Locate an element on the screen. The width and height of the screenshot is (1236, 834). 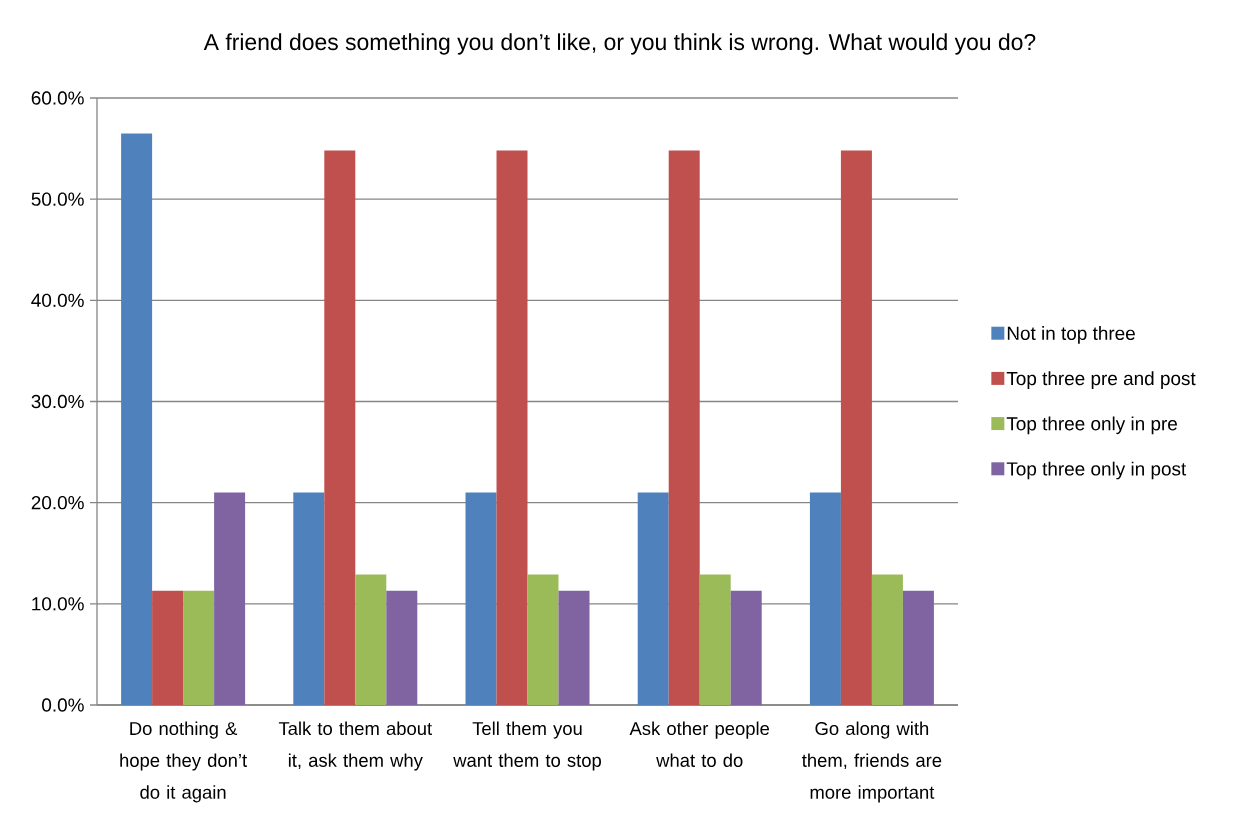
x-tick-label: Go along with them, friends are more important is located at coordinates (872, 762).